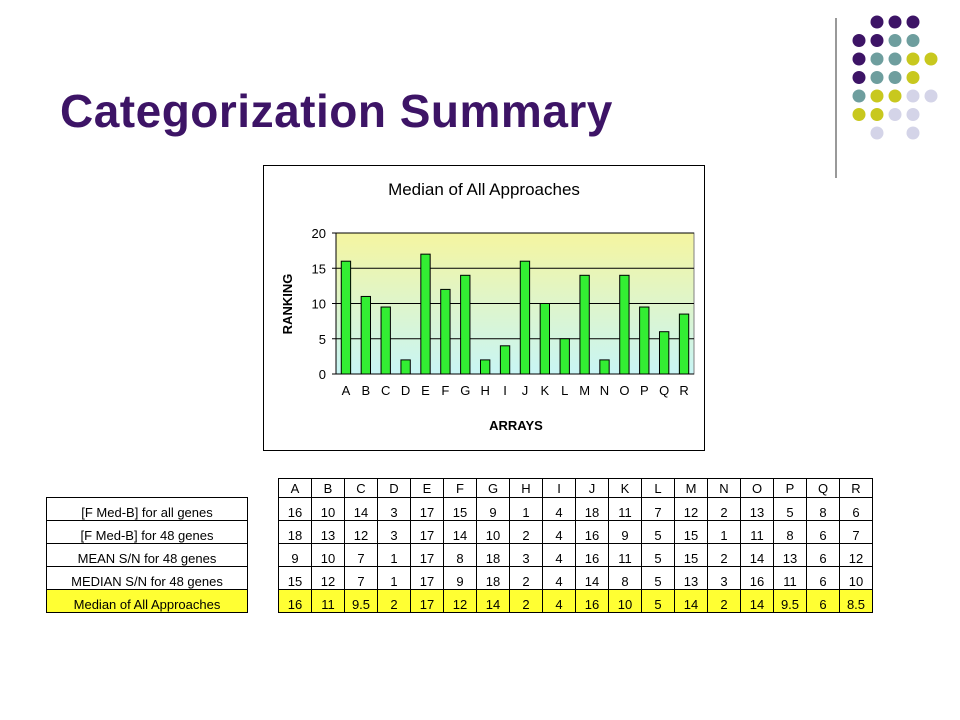 This screenshot has height=720, width=960. I want to click on bar-R, so click(684, 344).